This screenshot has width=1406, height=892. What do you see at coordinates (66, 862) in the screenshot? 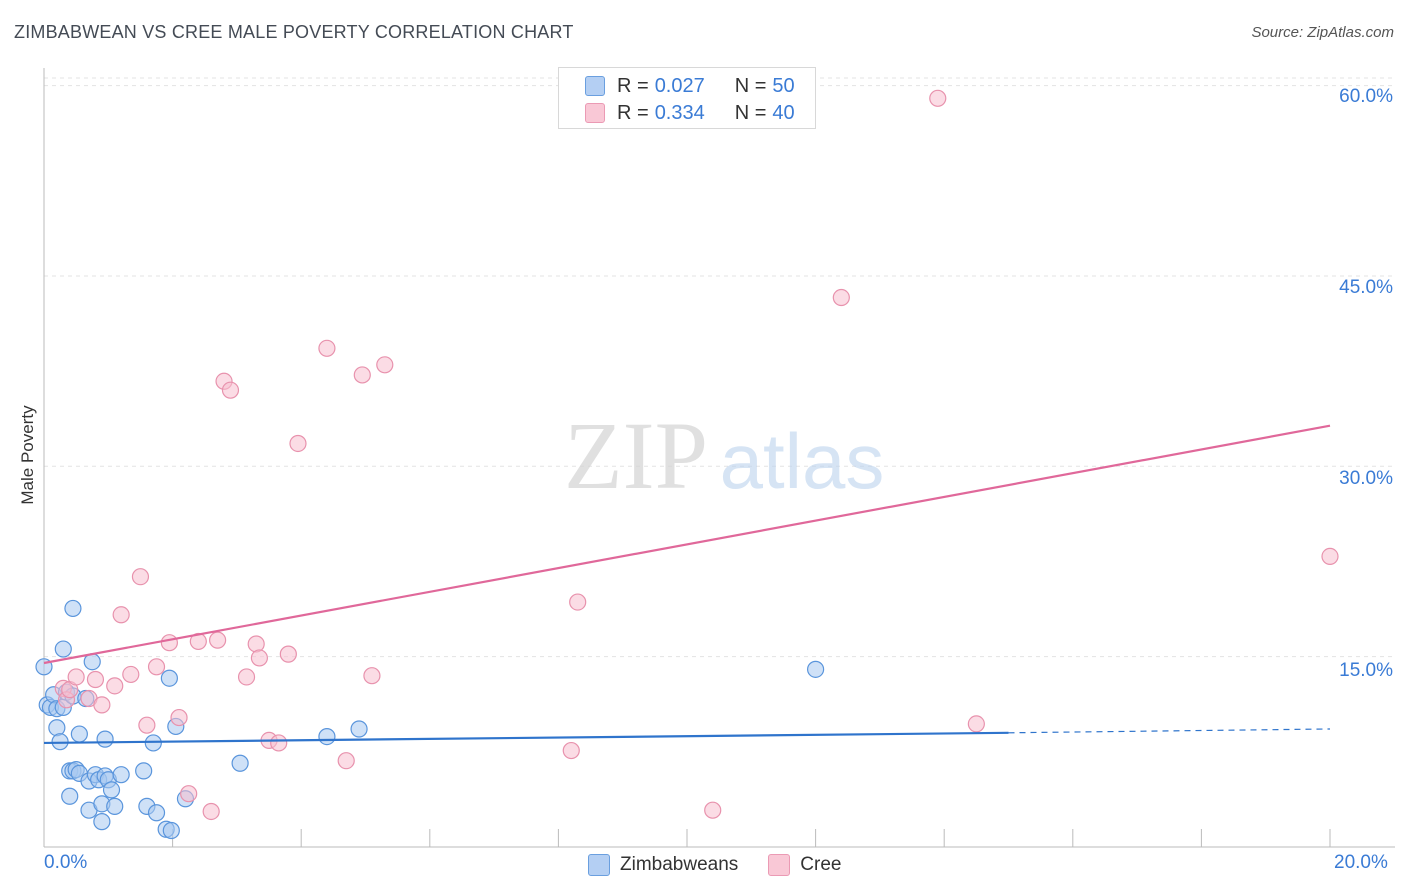
I see `x-tick-label-min: 0.0%` at bounding box center [66, 862].